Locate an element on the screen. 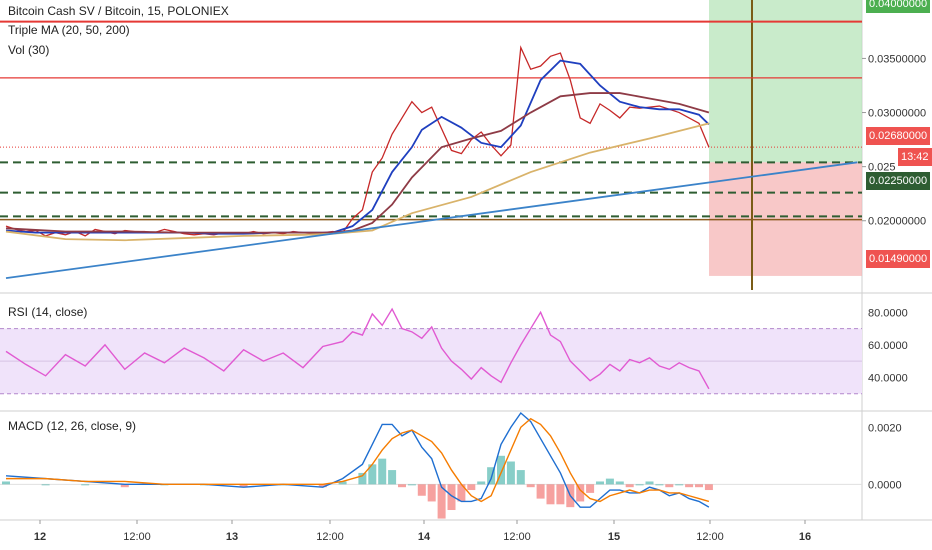  rsi-tick-label: 80.0000 is located at coordinates (888, 313).